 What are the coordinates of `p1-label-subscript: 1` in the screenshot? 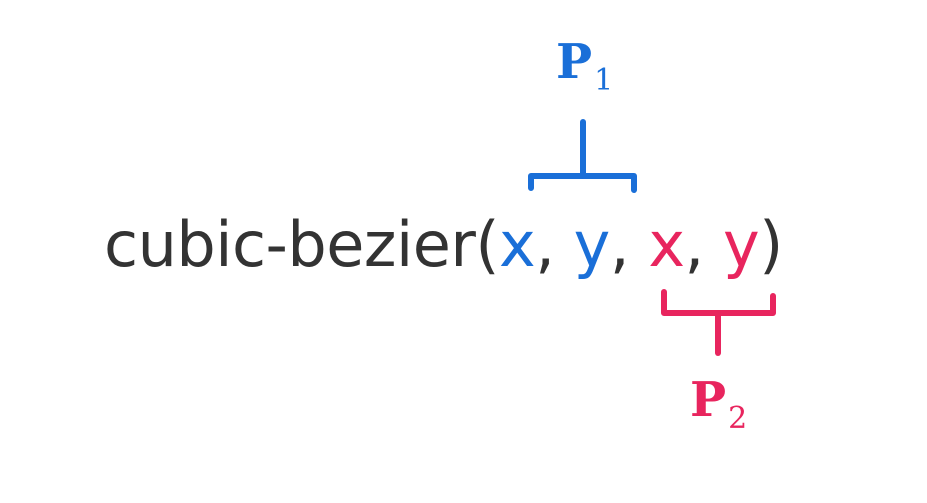 It's located at (604, 80).